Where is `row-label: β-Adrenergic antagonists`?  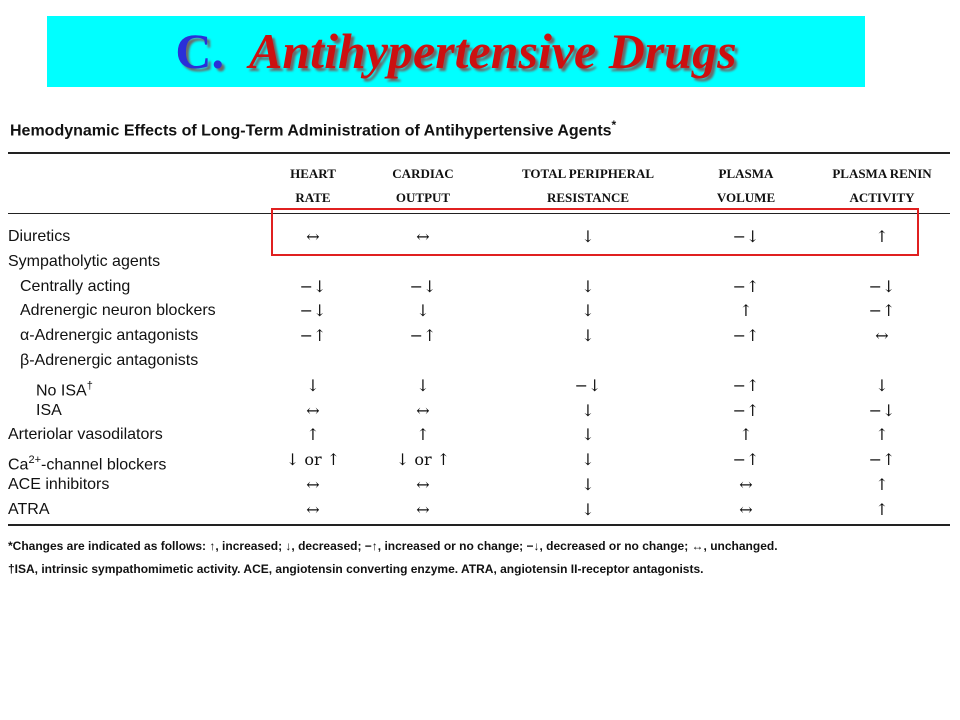
row-label: β-Adrenergic antagonists is located at coordinates (109, 360).